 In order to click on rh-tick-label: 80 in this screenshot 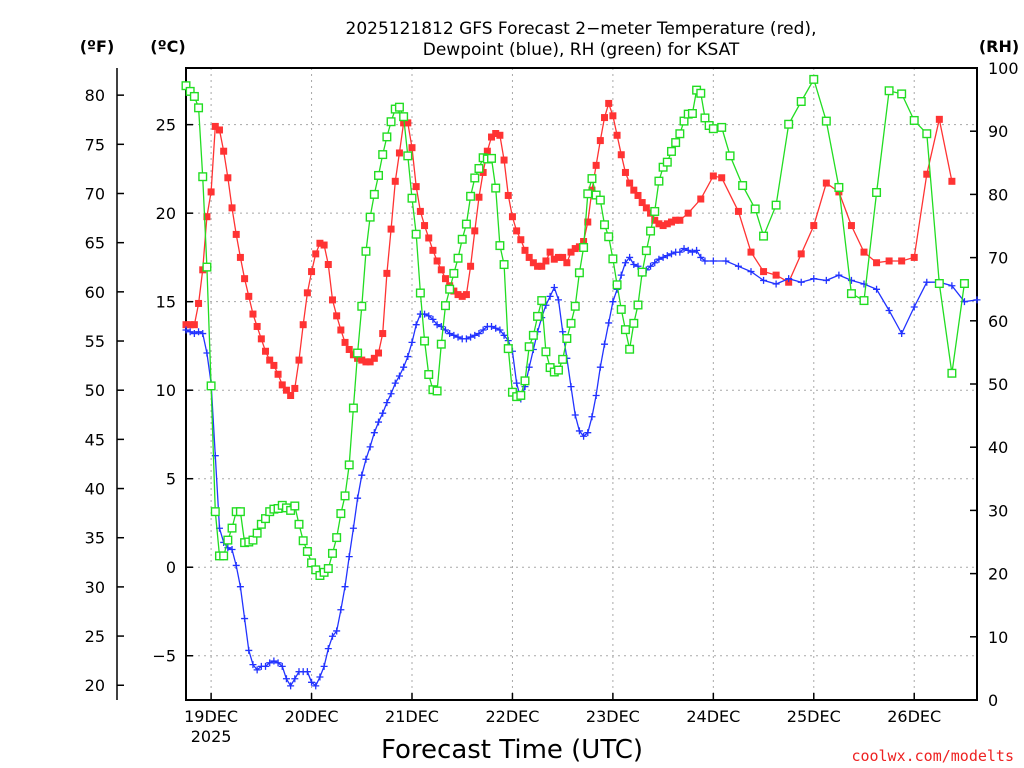, I will do `click(998, 194)`.